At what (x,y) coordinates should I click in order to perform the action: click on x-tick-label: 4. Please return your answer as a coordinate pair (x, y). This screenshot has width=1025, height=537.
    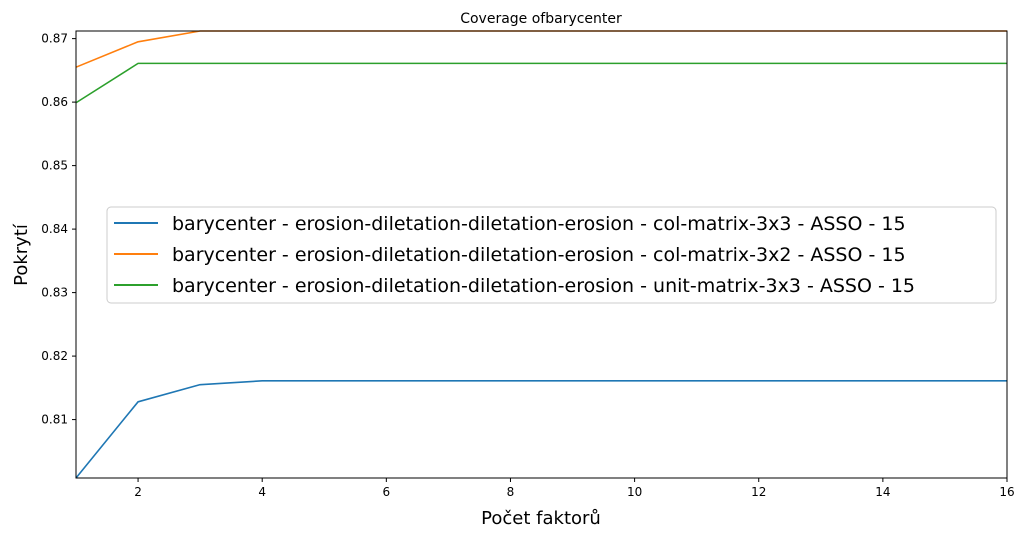
    Looking at the image, I should click on (262, 492).